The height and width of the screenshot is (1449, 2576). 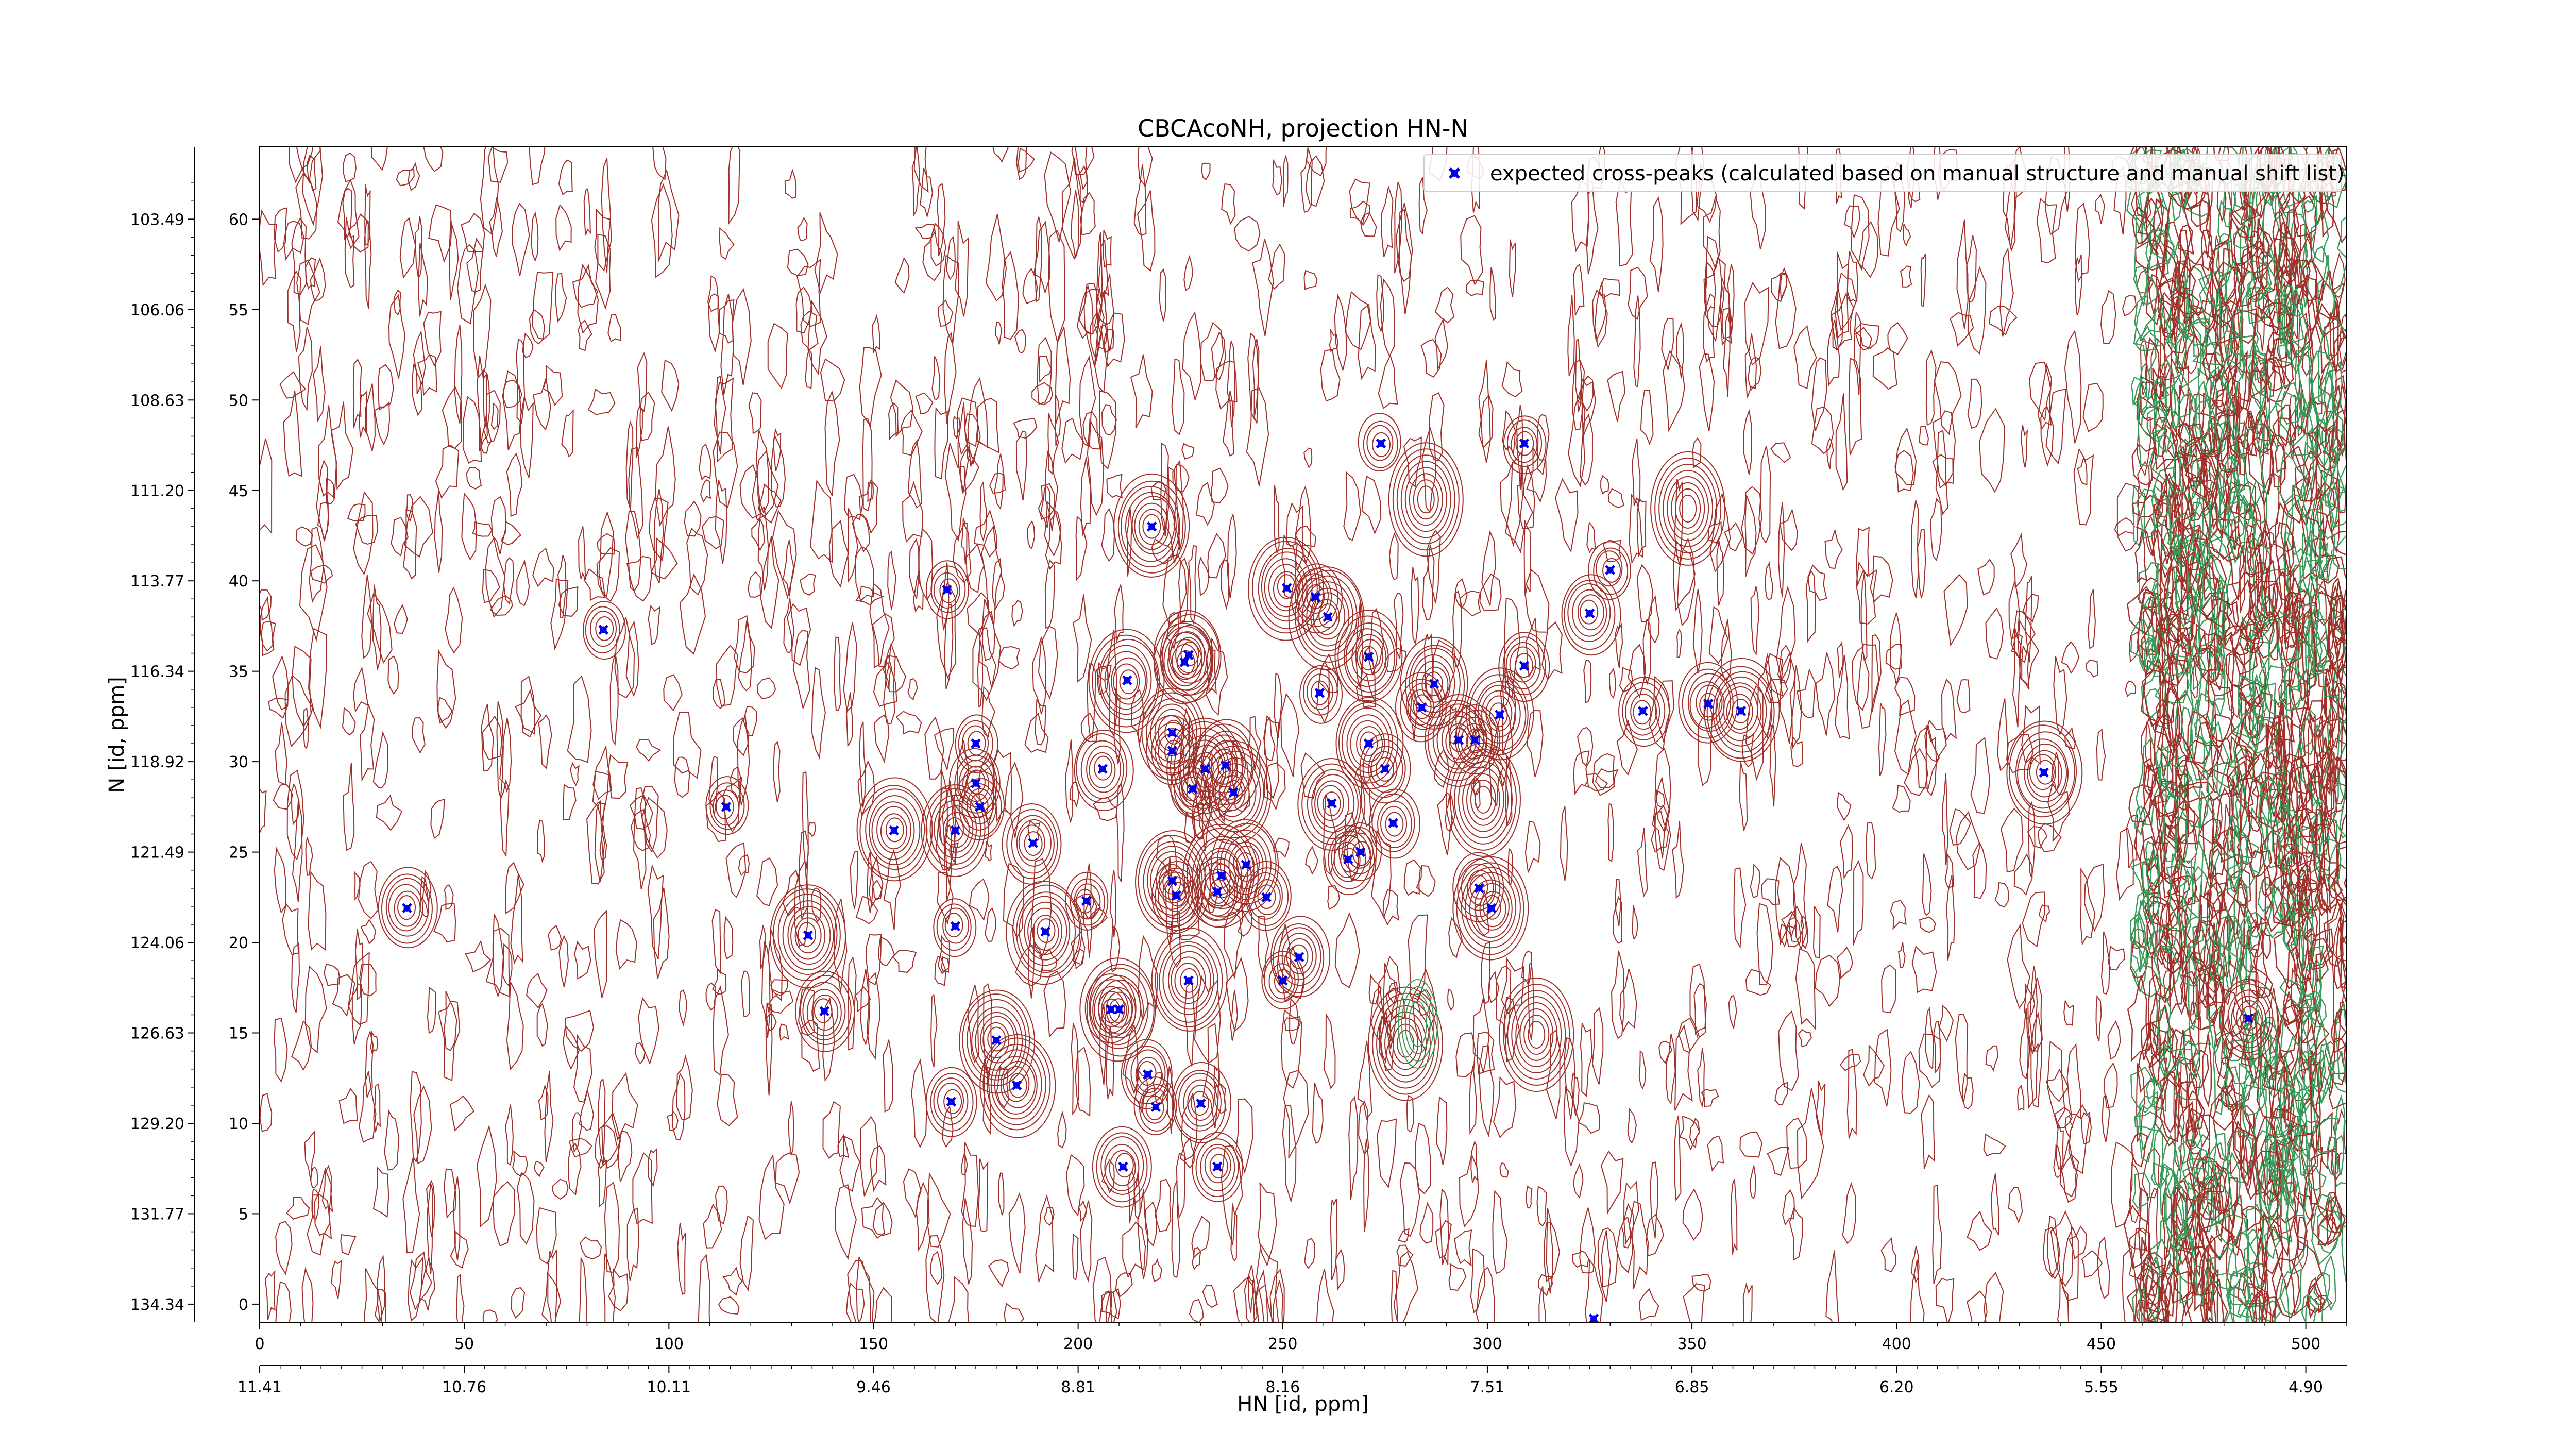 What do you see at coordinates (157, 401) in the screenshot?
I see `ppm-y-tick-label: 108.63` at bounding box center [157, 401].